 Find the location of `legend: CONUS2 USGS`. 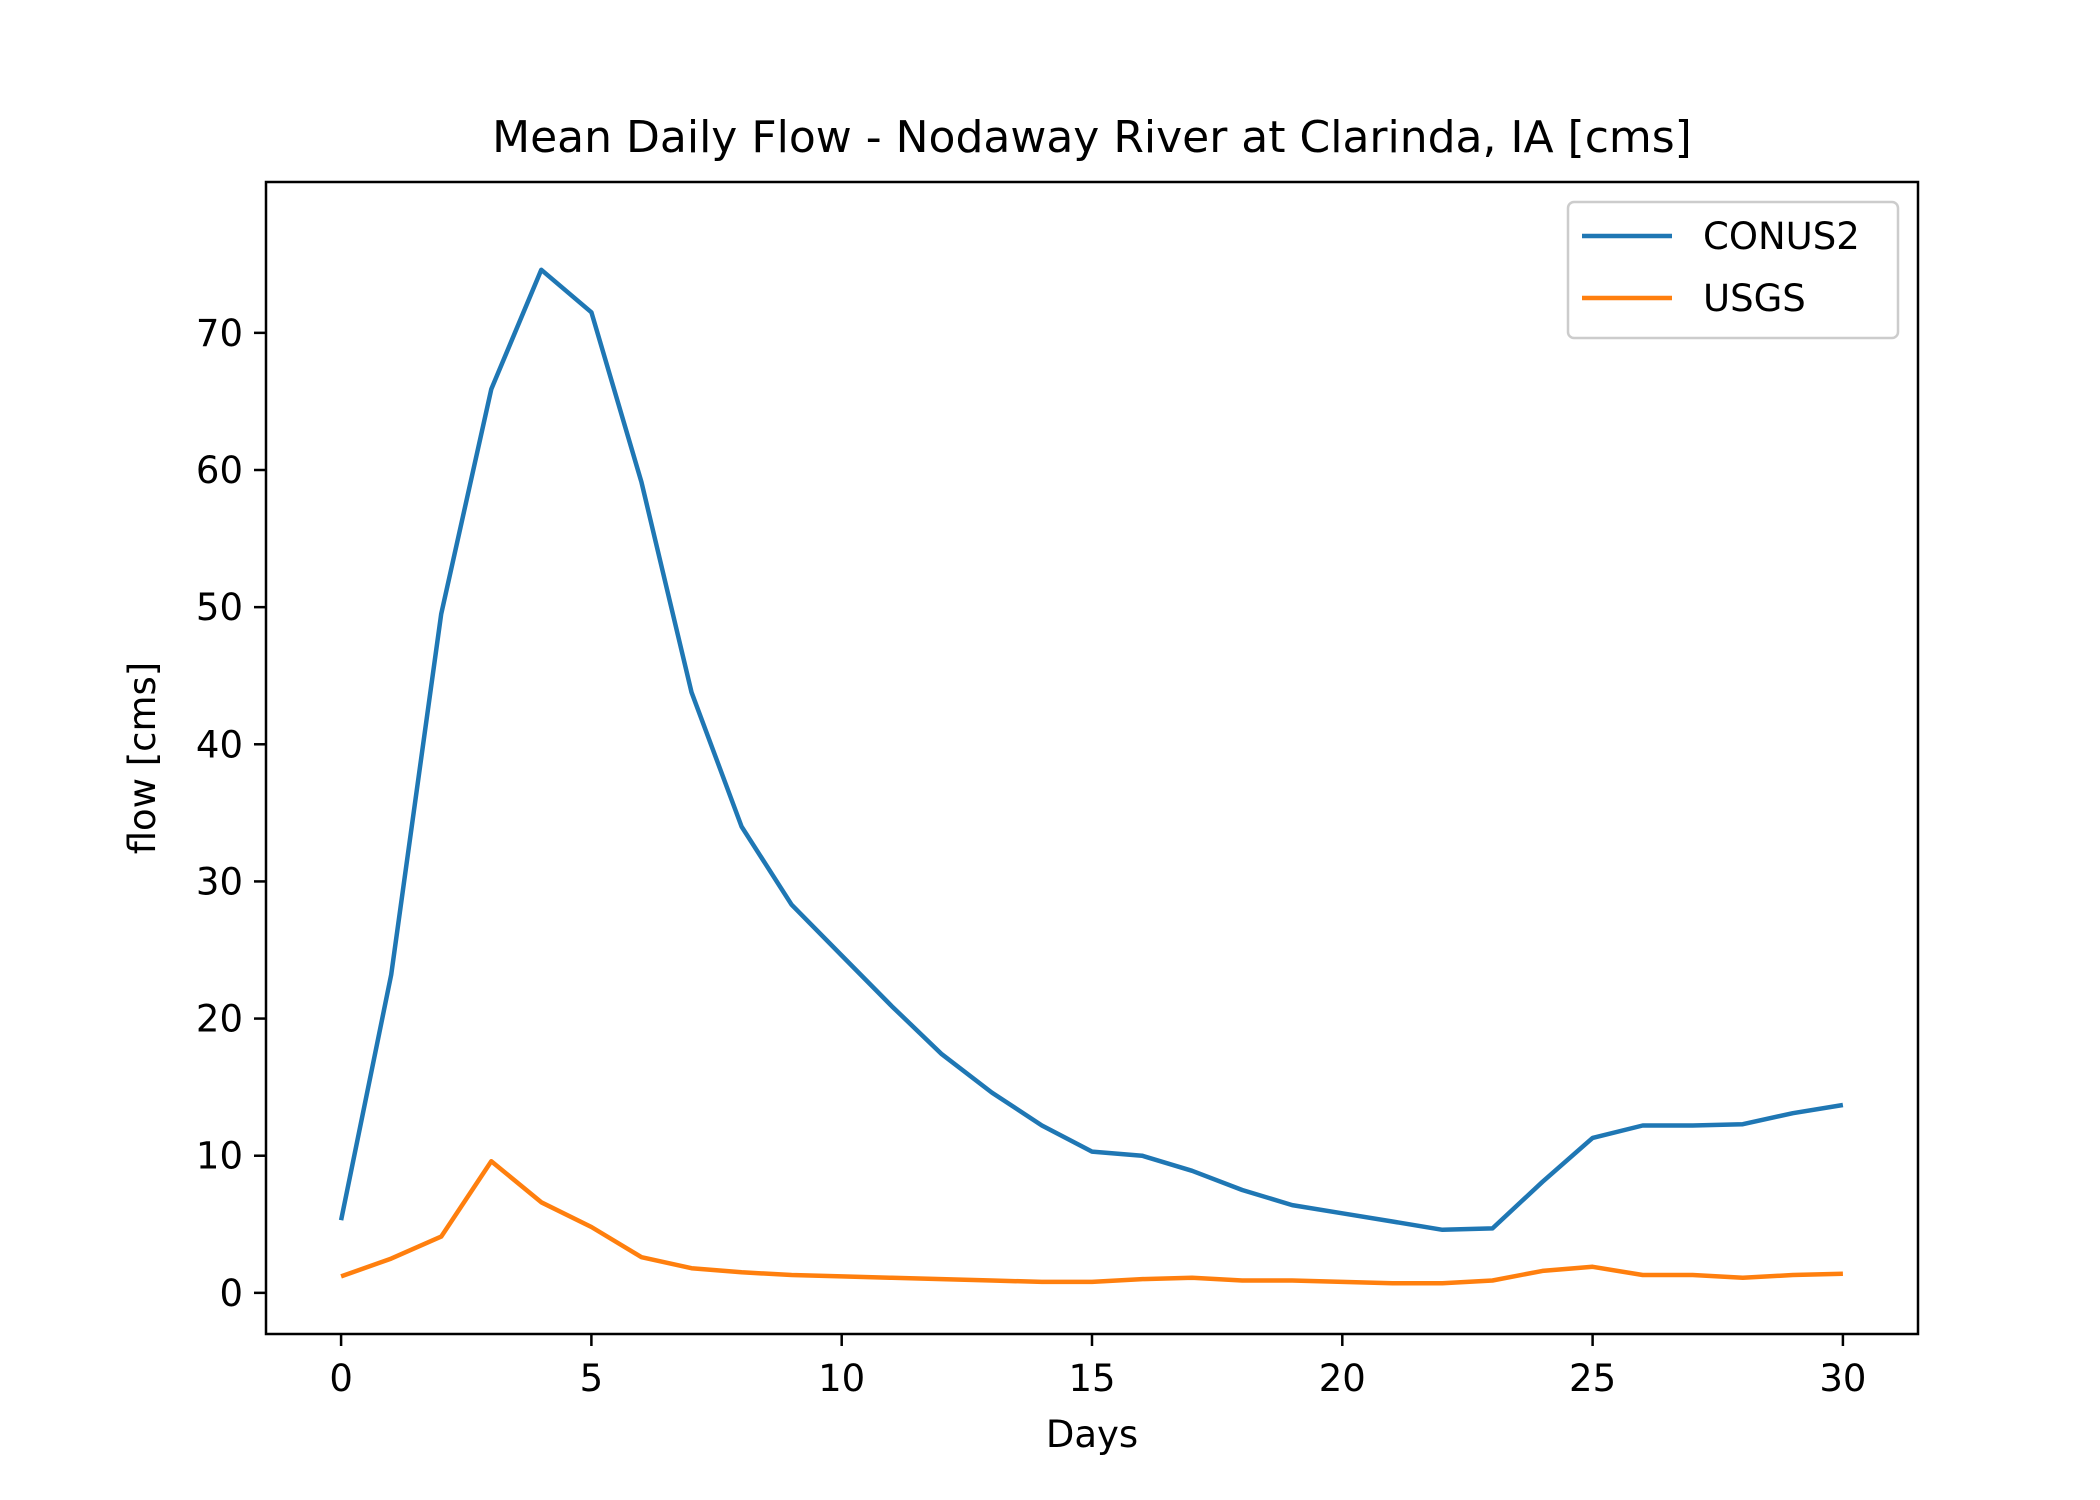

legend: CONUS2 USGS is located at coordinates (1733, 270).